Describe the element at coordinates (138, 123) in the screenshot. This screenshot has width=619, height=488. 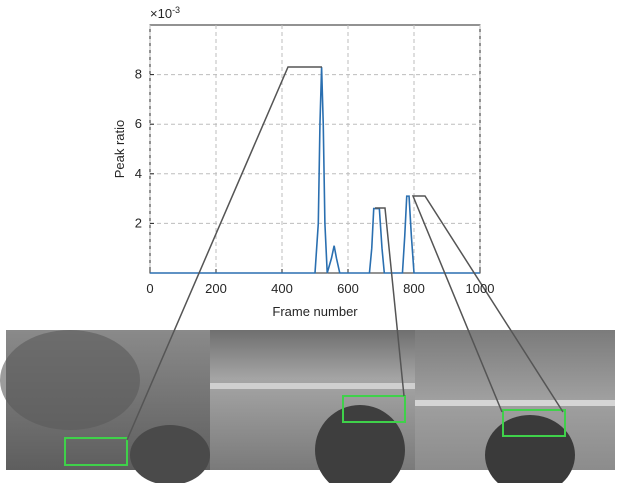
I see `y-tick-label: 6` at that location.